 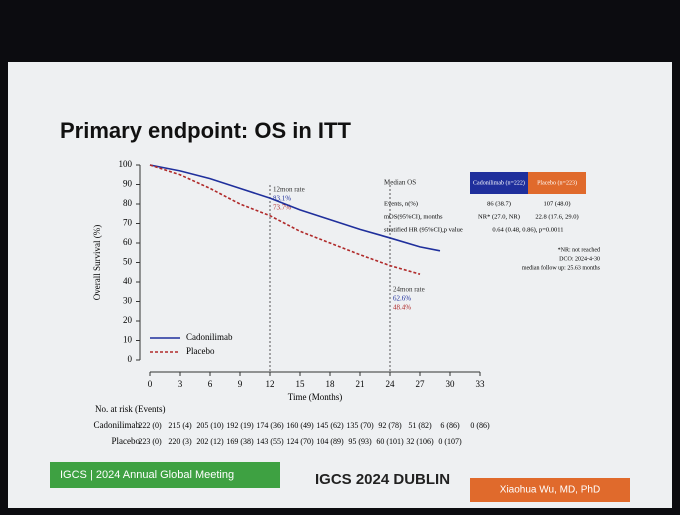 I want to click on annotation-text: 83.1%, so click(x=282, y=199).